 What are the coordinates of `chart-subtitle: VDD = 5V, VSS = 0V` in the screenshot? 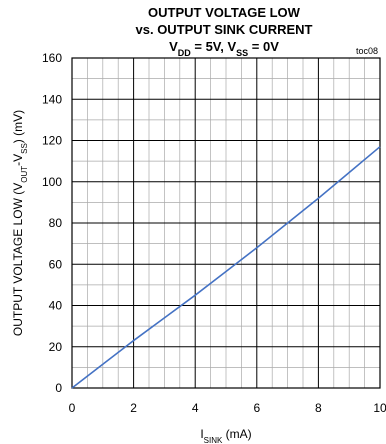 It's located at (224, 48).